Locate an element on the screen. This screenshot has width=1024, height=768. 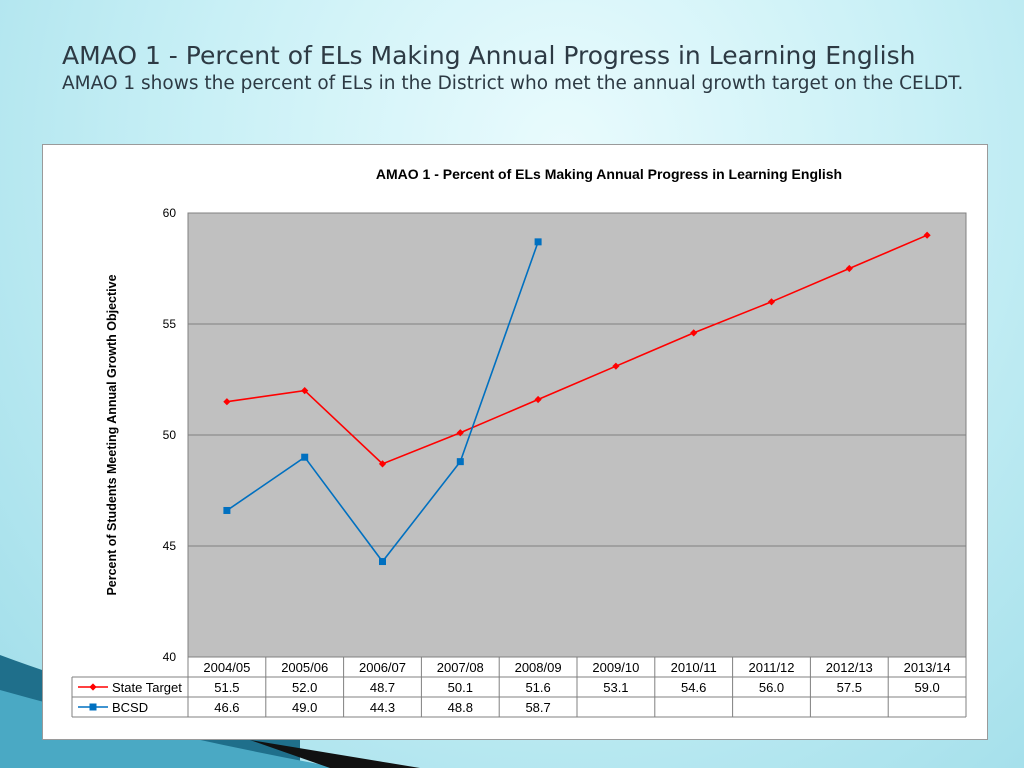
x-tick-label: 2008/09 is located at coordinates (538, 667).